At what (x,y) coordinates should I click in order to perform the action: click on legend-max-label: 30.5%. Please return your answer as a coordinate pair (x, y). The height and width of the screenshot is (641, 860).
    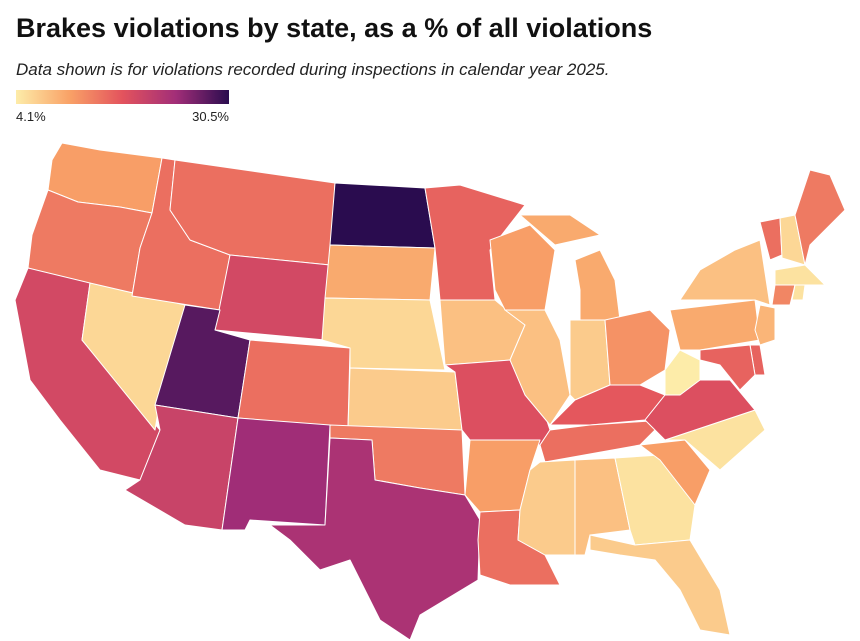
    Looking at the image, I should click on (210, 116).